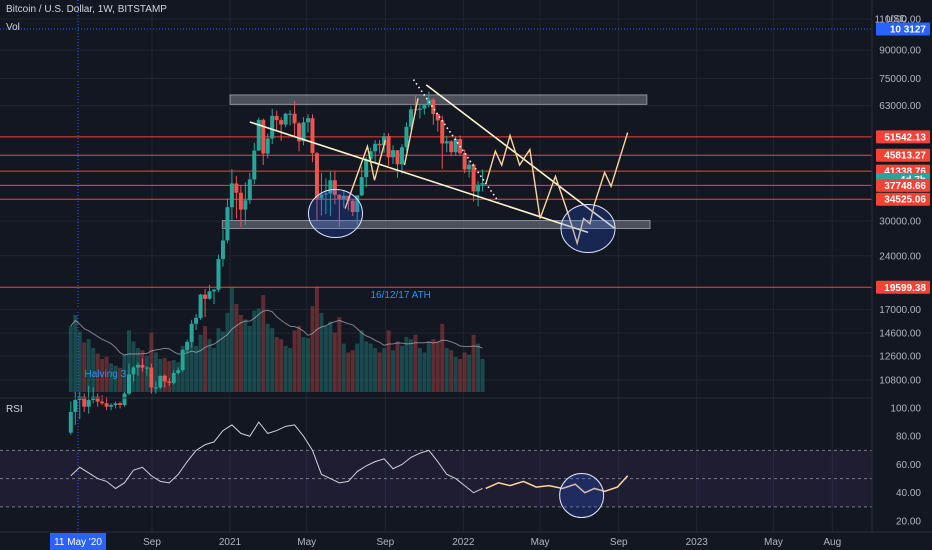 The height and width of the screenshot is (550, 932). I want to click on pattern-line, so click(411, 132).